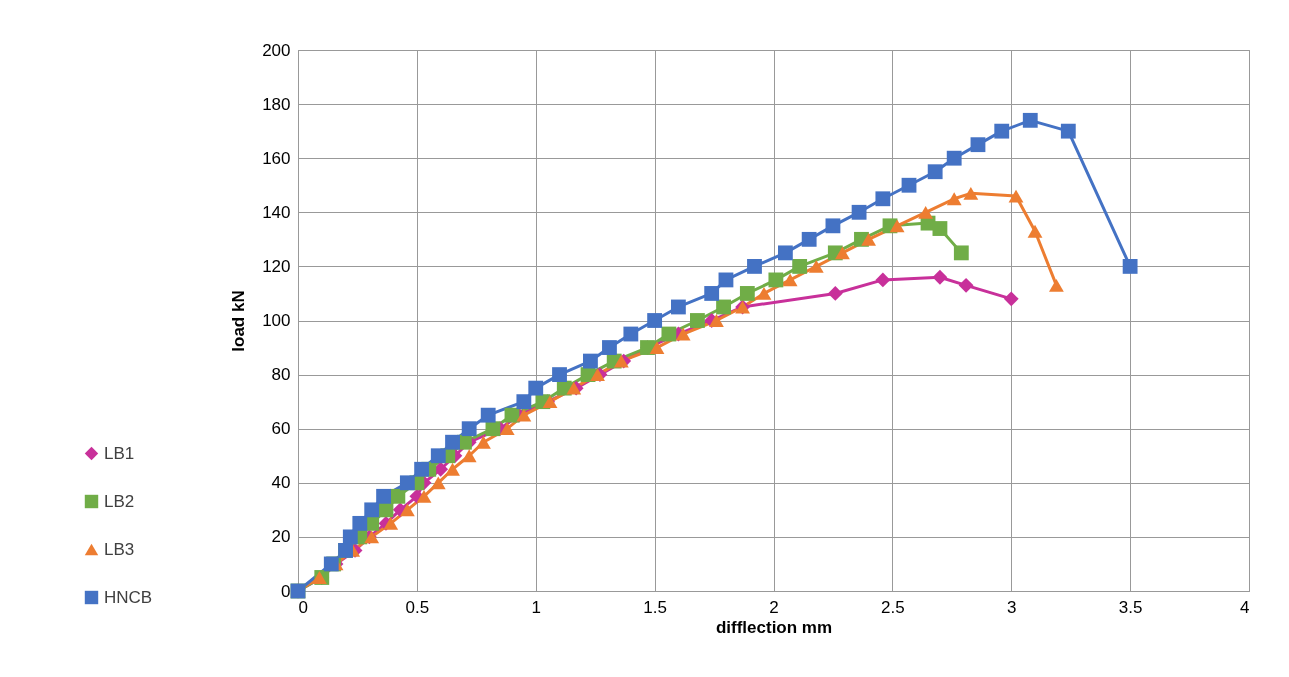 The height and width of the screenshot is (677, 1289). Describe the element at coordinates (276, 158) in the screenshot. I see `y-tick-label: 160` at that location.